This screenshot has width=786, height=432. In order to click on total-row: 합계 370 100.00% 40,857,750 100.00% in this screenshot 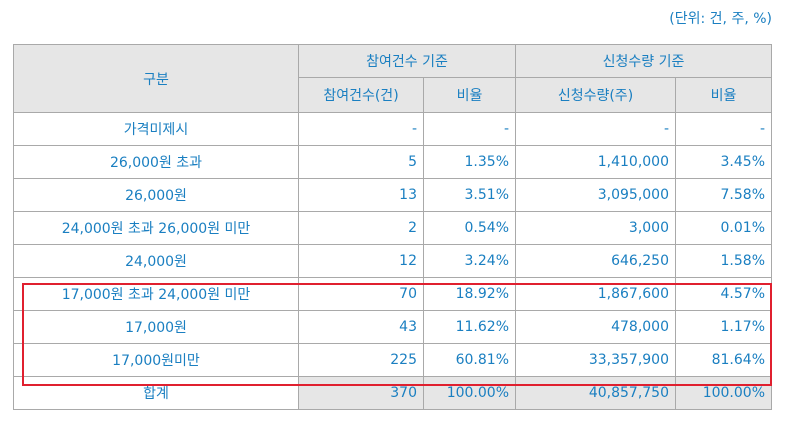, I will do `click(392, 393)`.